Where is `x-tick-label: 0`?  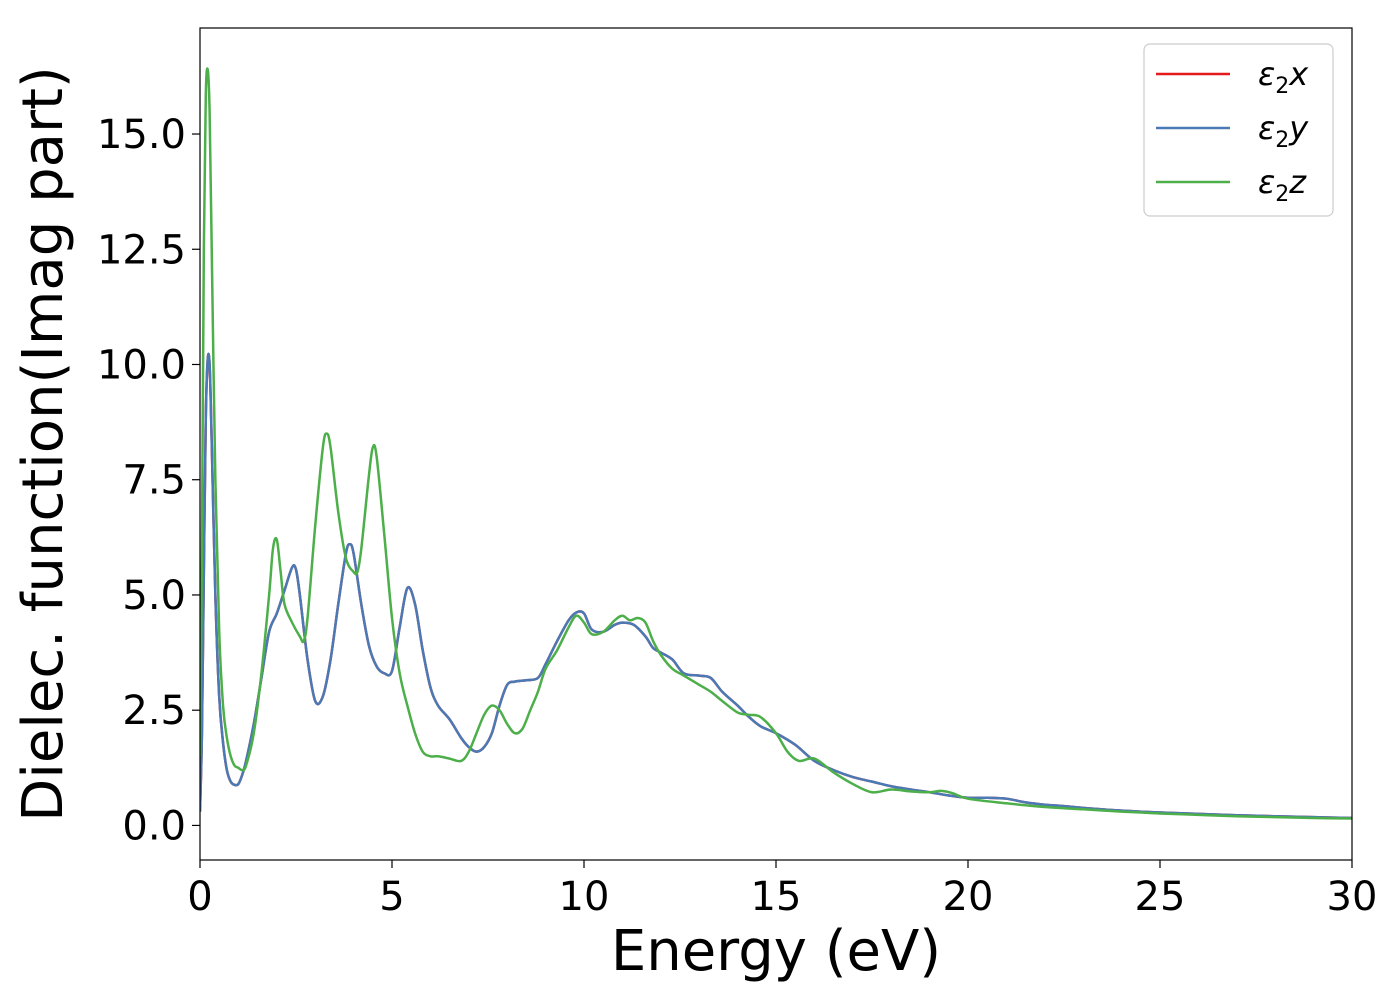 x-tick-label: 0 is located at coordinates (199, 897).